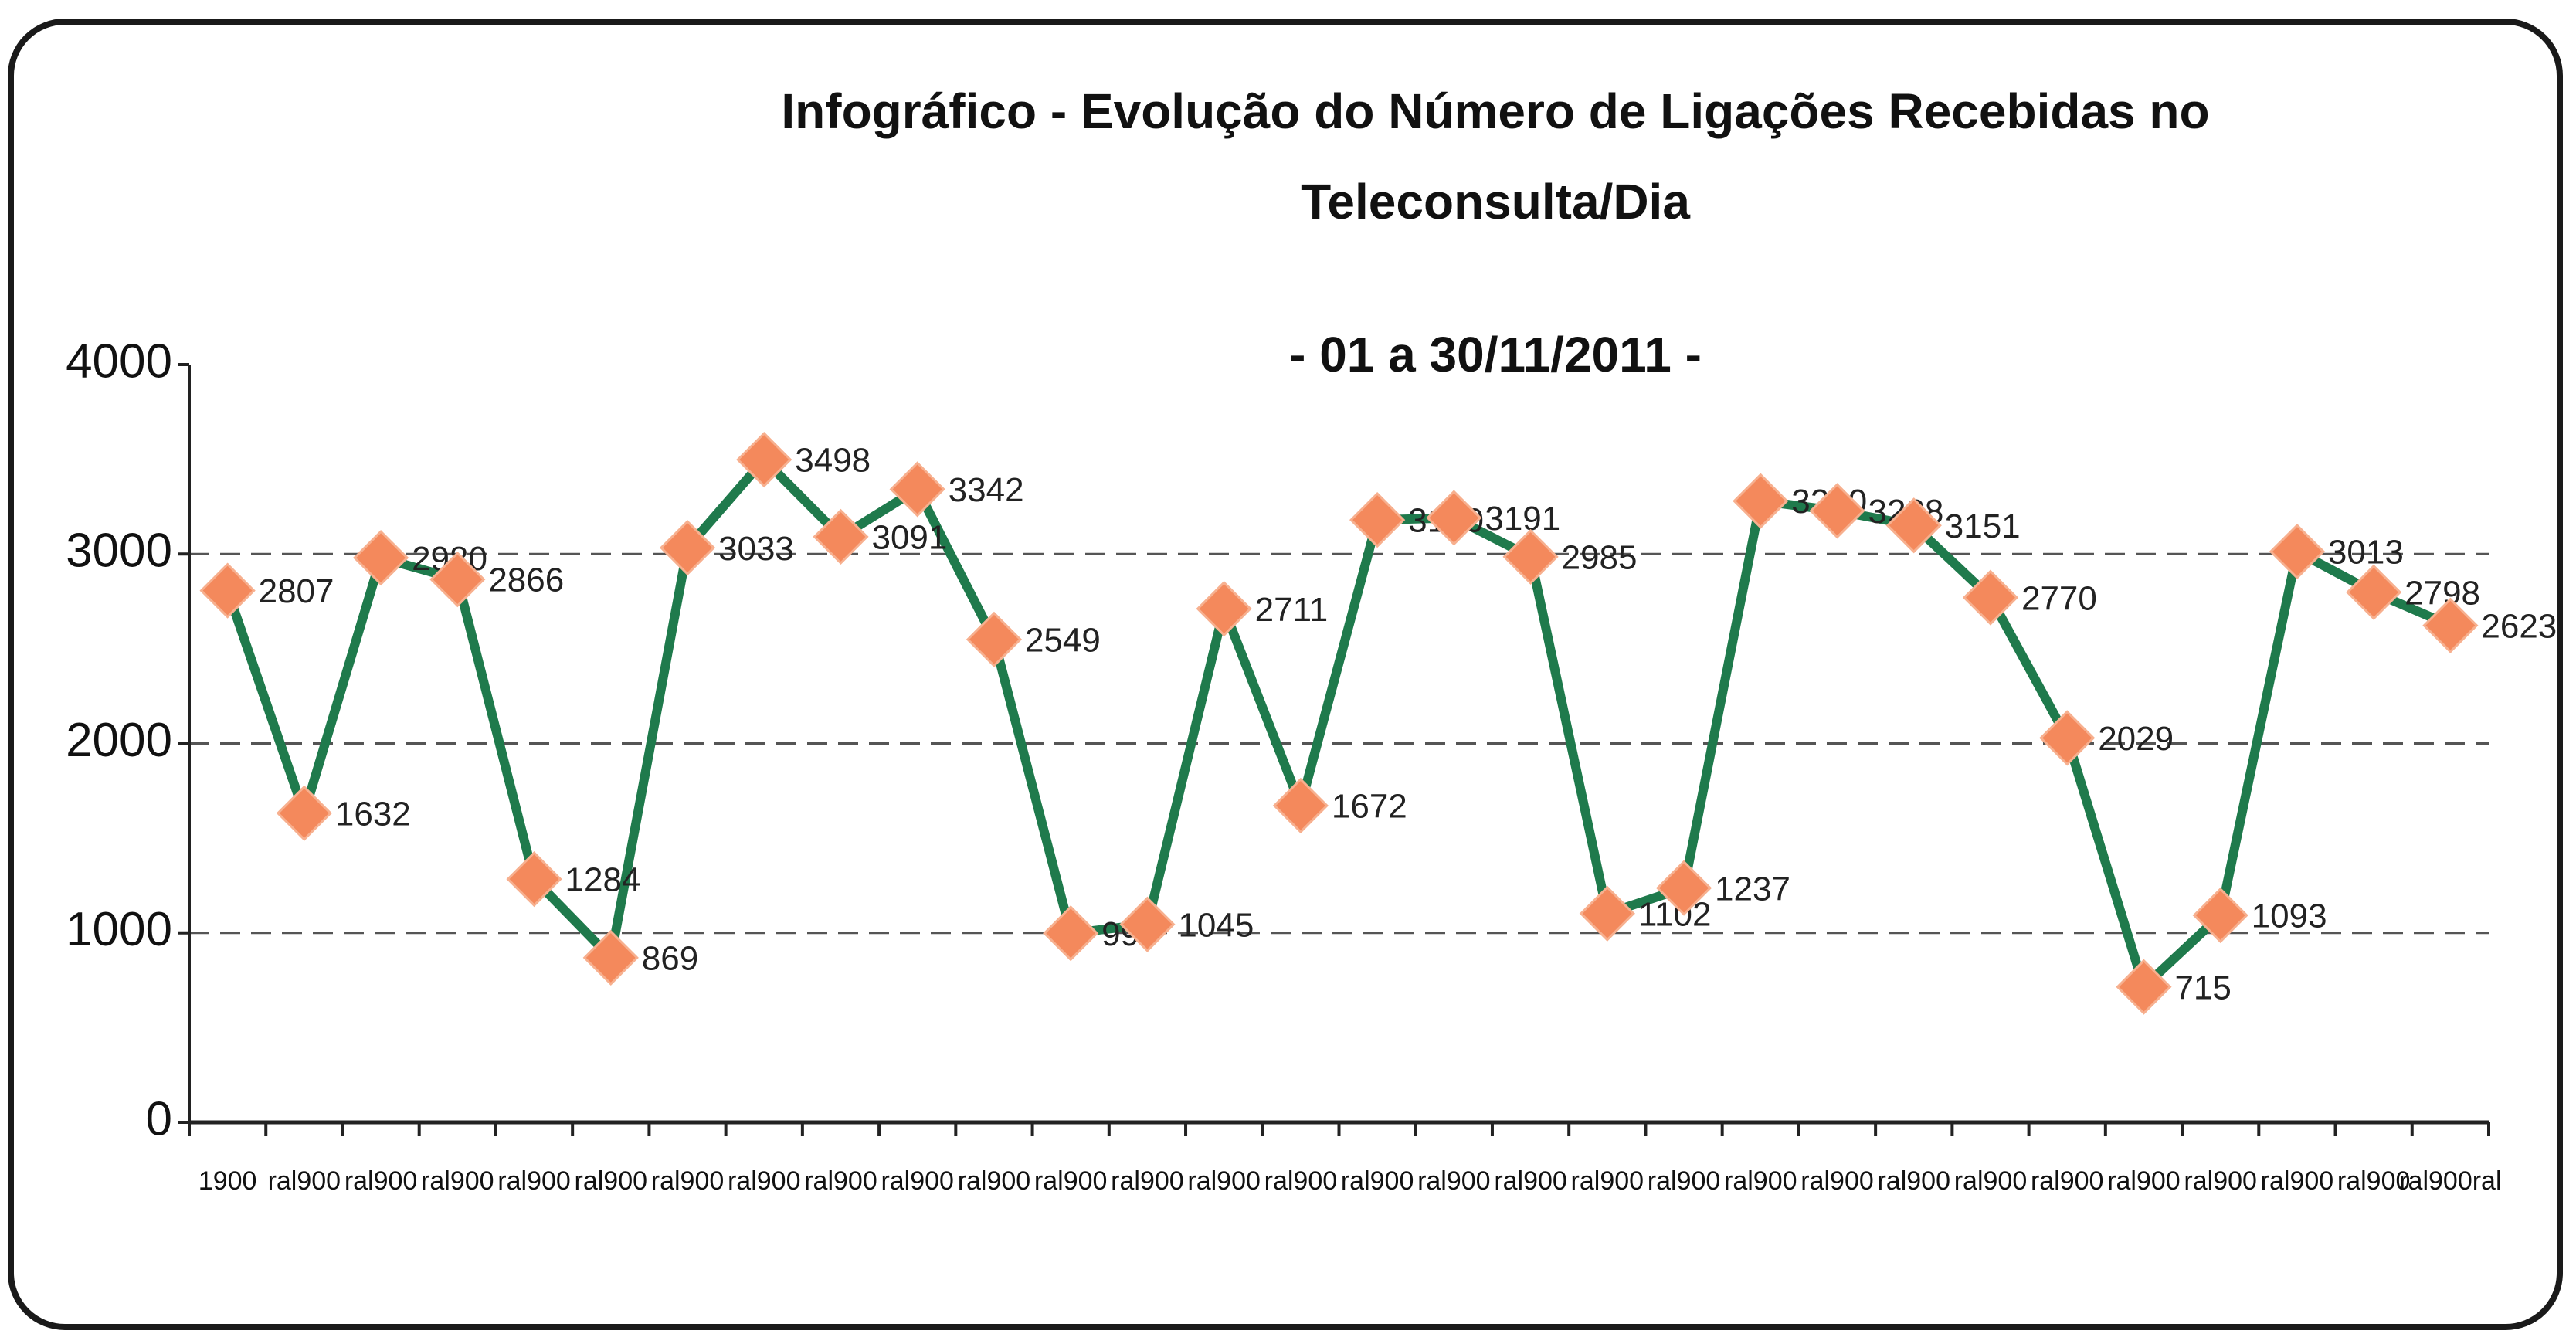 The width and height of the screenshot is (2576, 1344). What do you see at coordinates (2289, 917) in the screenshot?
I see `data-label: 1093` at bounding box center [2289, 917].